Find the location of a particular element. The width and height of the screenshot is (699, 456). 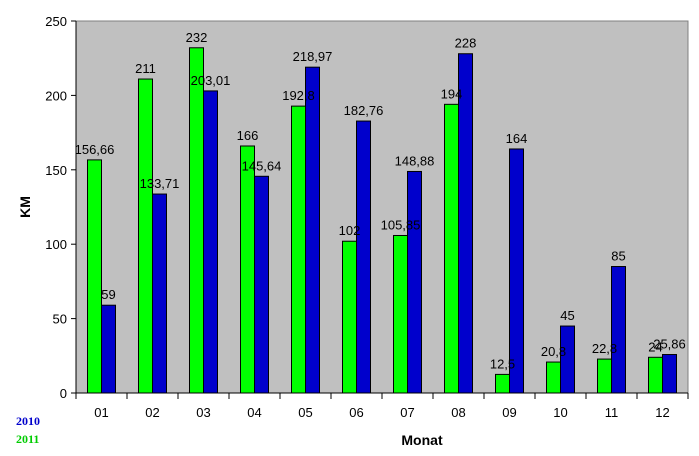

x-tick-label: 04 is located at coordinates (254, 412).